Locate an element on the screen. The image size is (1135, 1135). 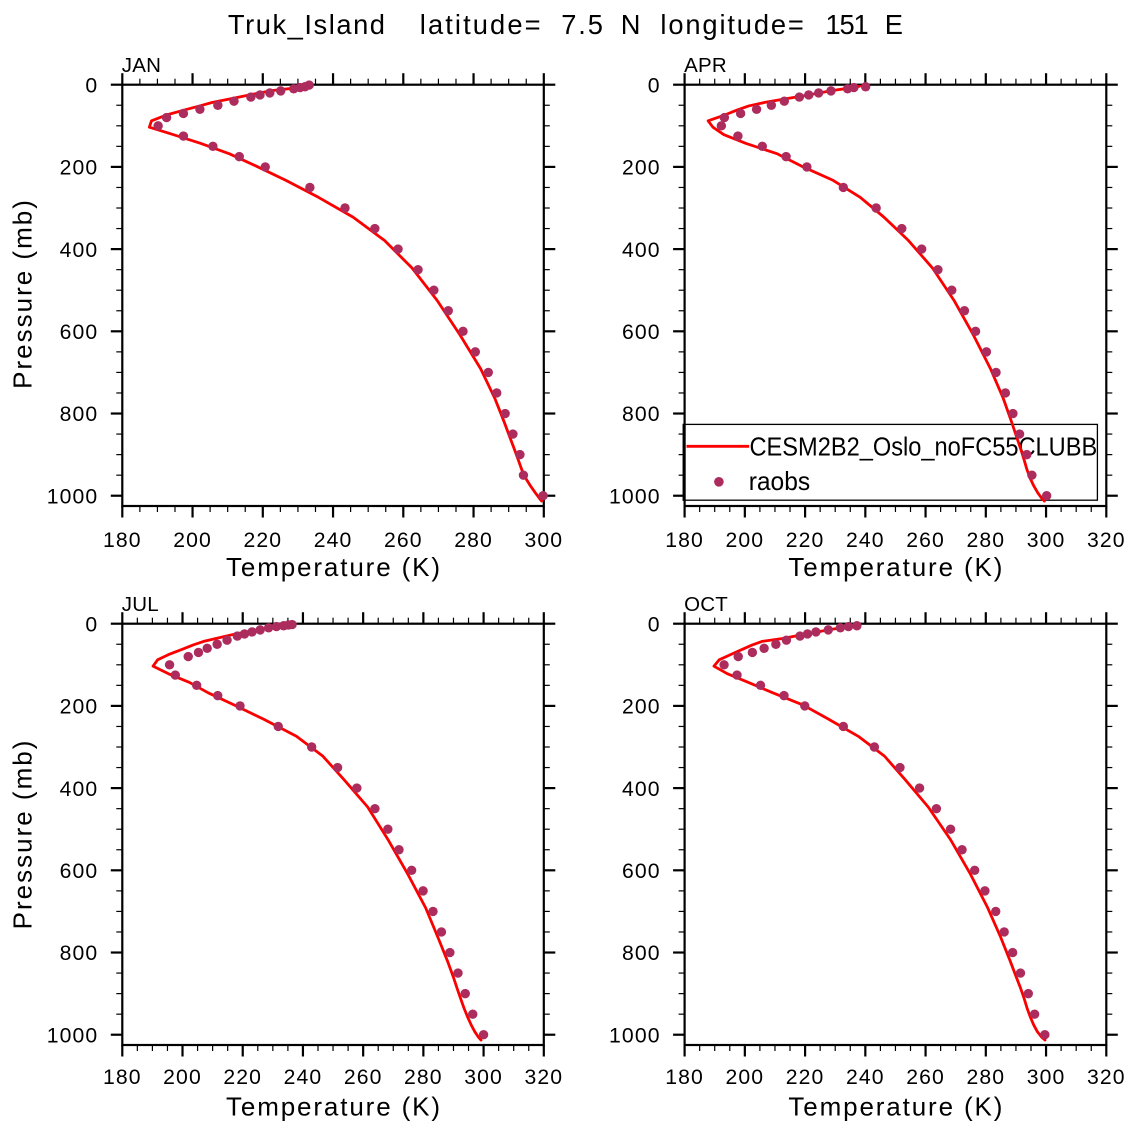
svg-text: OCT is located at coordinates (706, 604).